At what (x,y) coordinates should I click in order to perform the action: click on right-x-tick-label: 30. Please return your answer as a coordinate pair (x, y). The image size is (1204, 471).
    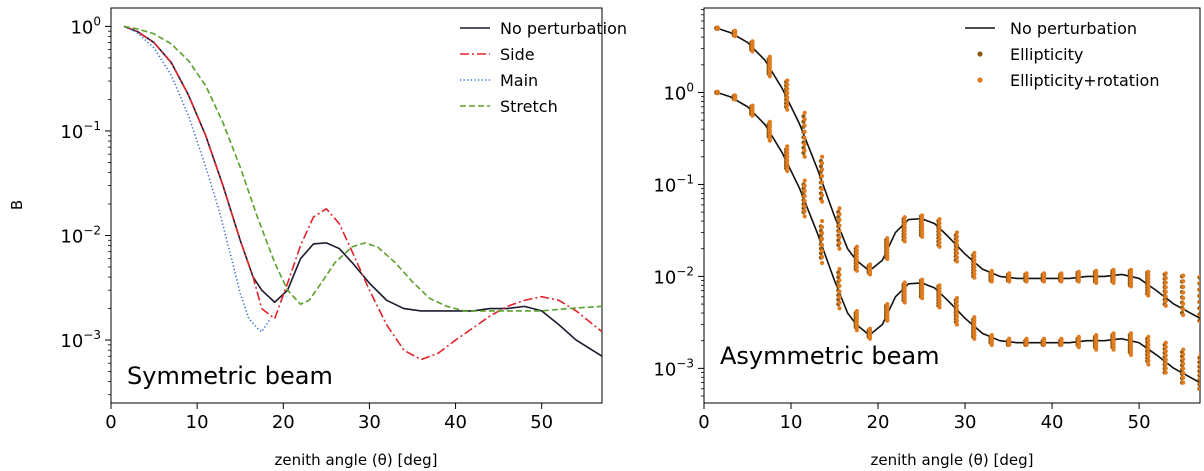
    Looking at the image, I should click on (965, 422).